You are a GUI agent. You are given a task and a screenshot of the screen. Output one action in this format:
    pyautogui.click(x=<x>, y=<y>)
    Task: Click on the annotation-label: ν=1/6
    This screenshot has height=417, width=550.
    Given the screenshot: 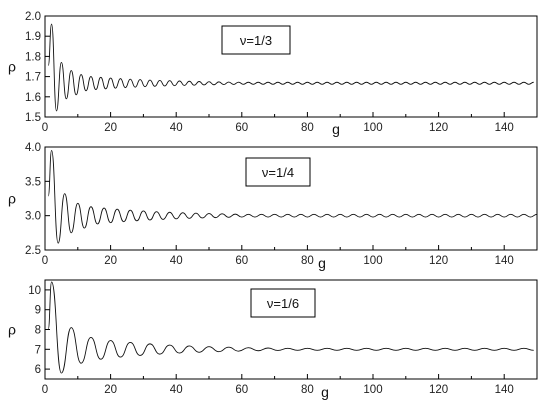 What is the action you would take?
    pyautogui.click(x=283, y=303)
    